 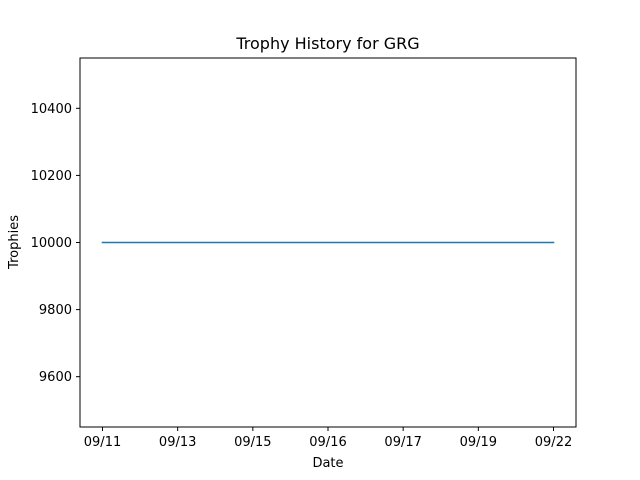 I want to click on x-tick-label: 09/22, so click(x=553, y=442).